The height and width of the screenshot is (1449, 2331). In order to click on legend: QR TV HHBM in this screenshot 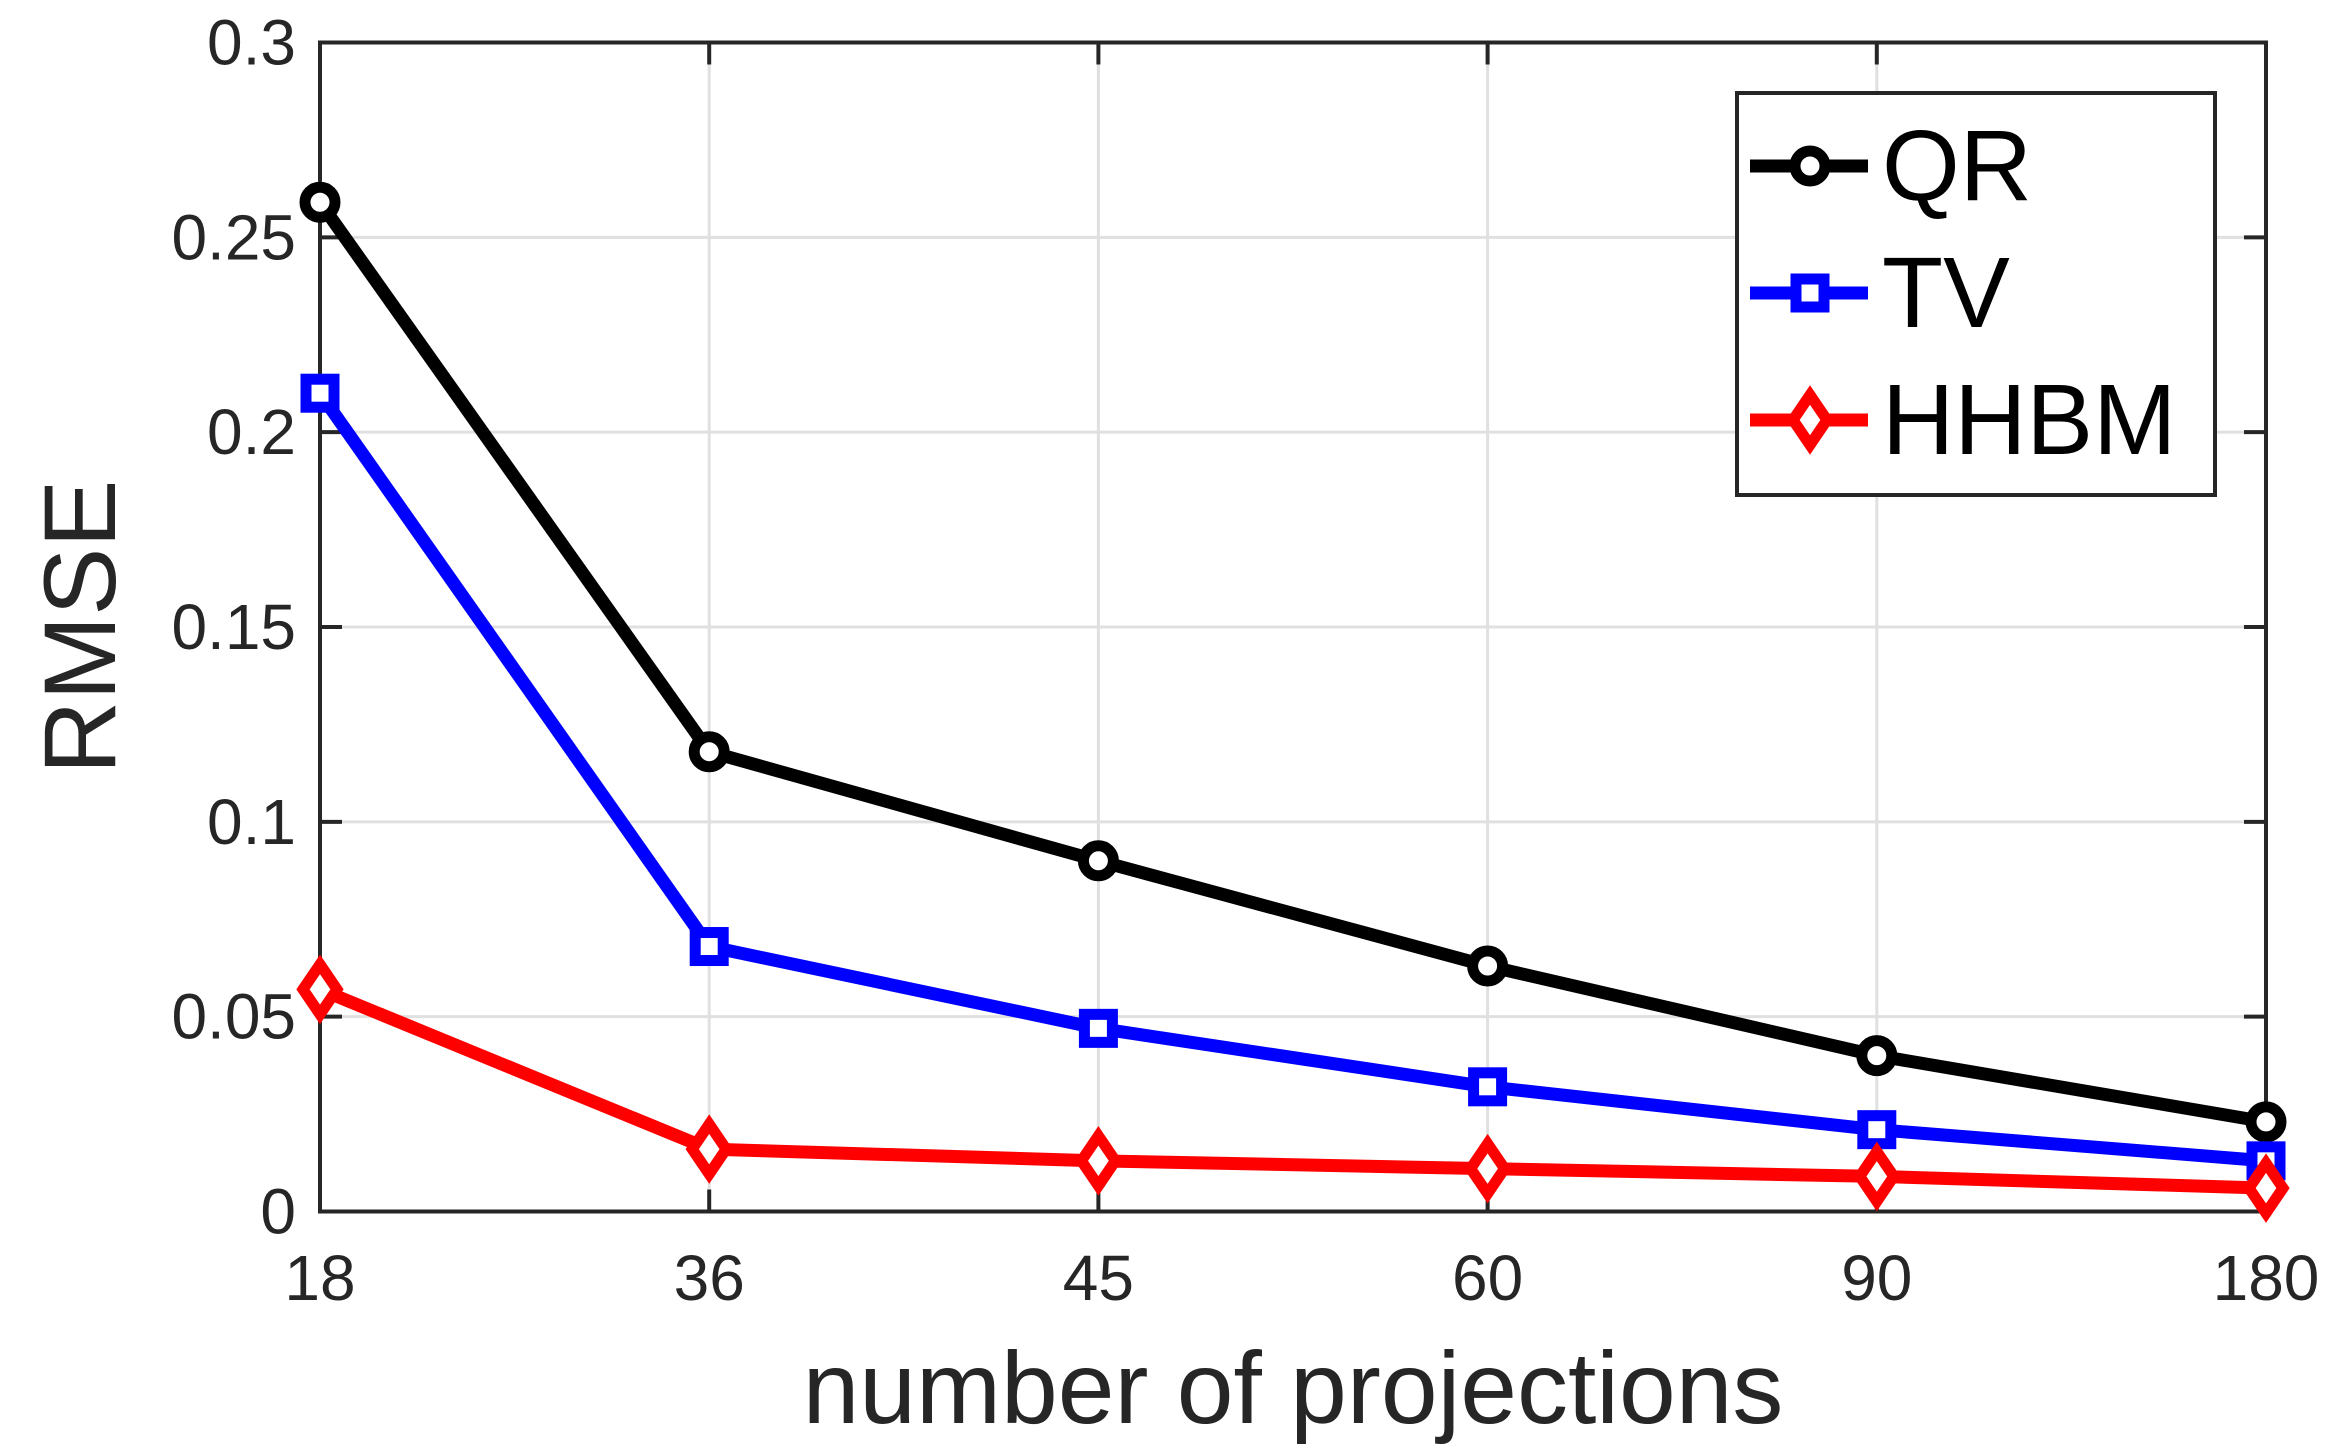, I will do `click(1976, 294)`.